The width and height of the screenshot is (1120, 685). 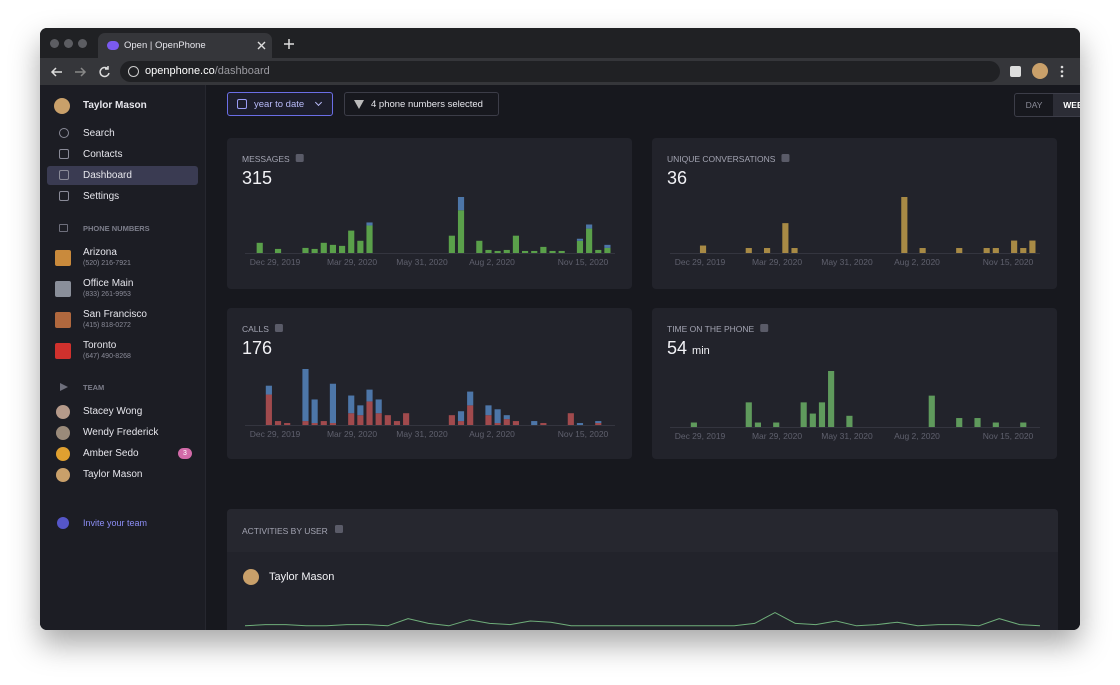 What do you see at coordinates (289, 44) in the screenshot?
I see `new-tab` at bounding box center [289, 44].